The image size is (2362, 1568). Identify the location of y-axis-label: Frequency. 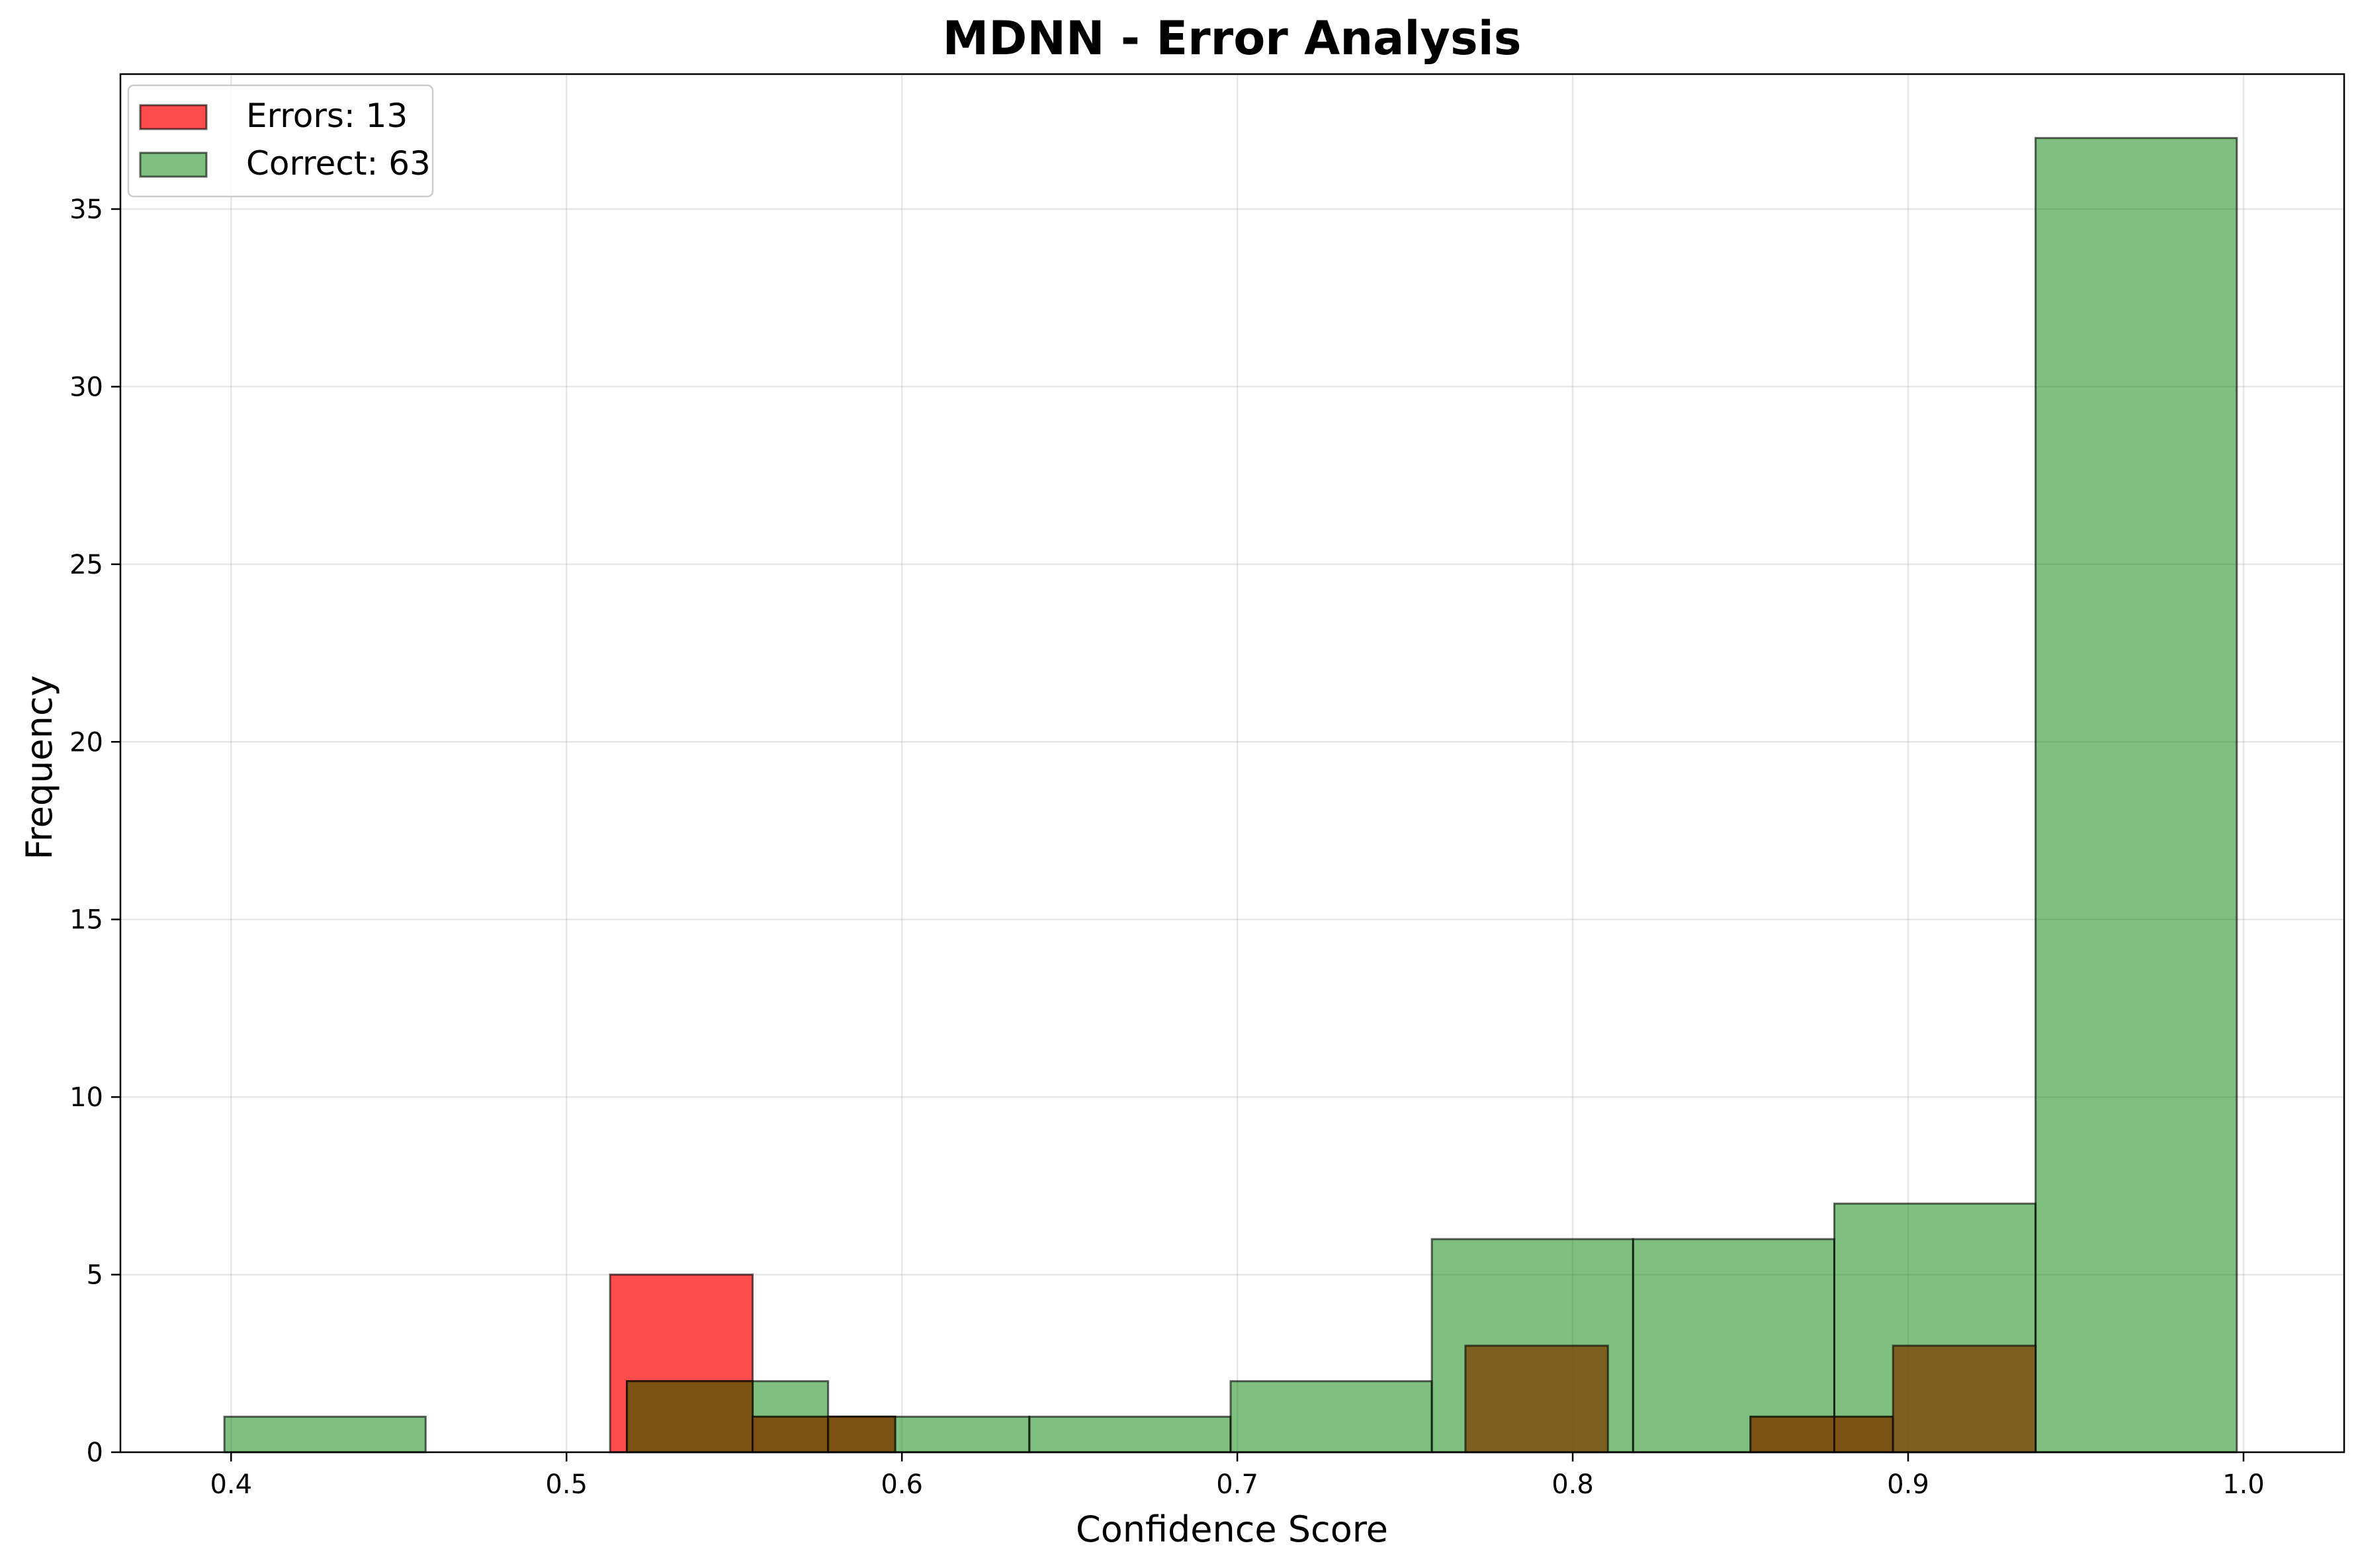
(39, 768).